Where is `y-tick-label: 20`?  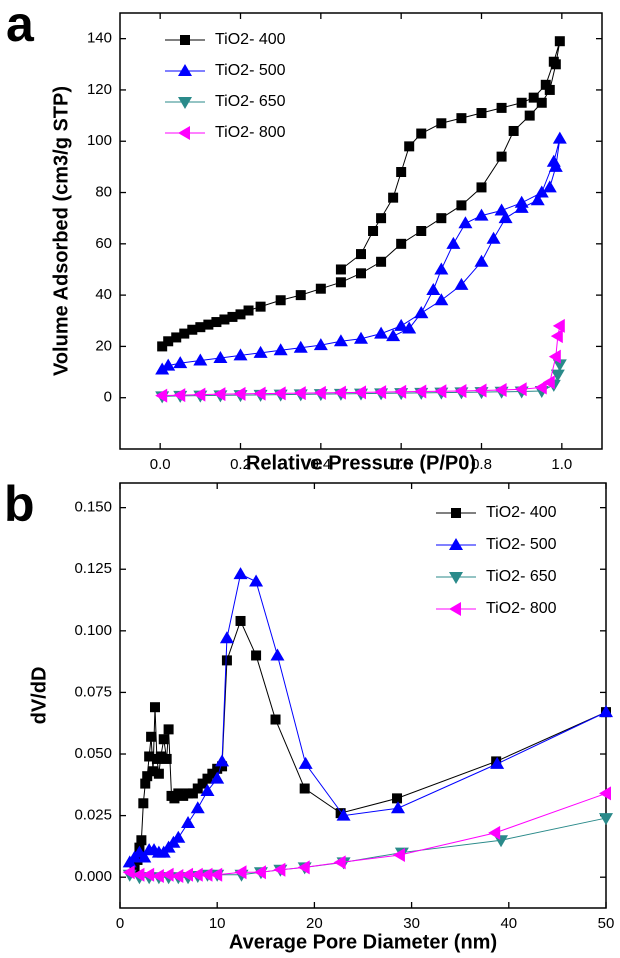 y-tick-label: 20 is located at coordinates (103, 345).